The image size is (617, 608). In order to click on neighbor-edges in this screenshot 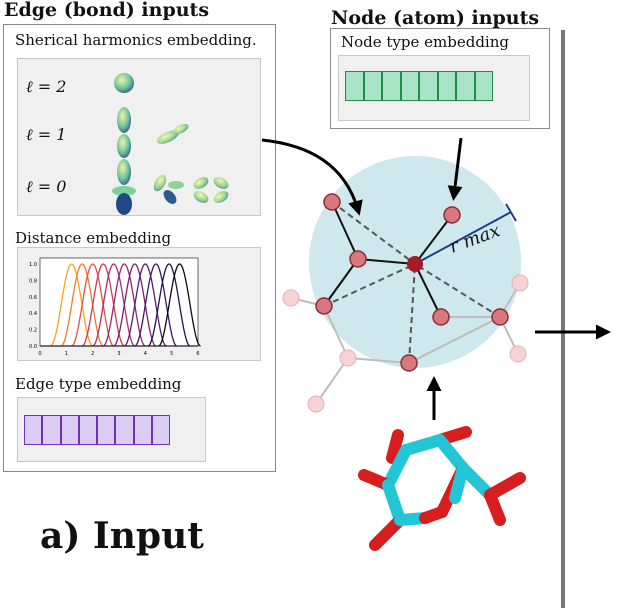, I will do `click(412, 282)`.